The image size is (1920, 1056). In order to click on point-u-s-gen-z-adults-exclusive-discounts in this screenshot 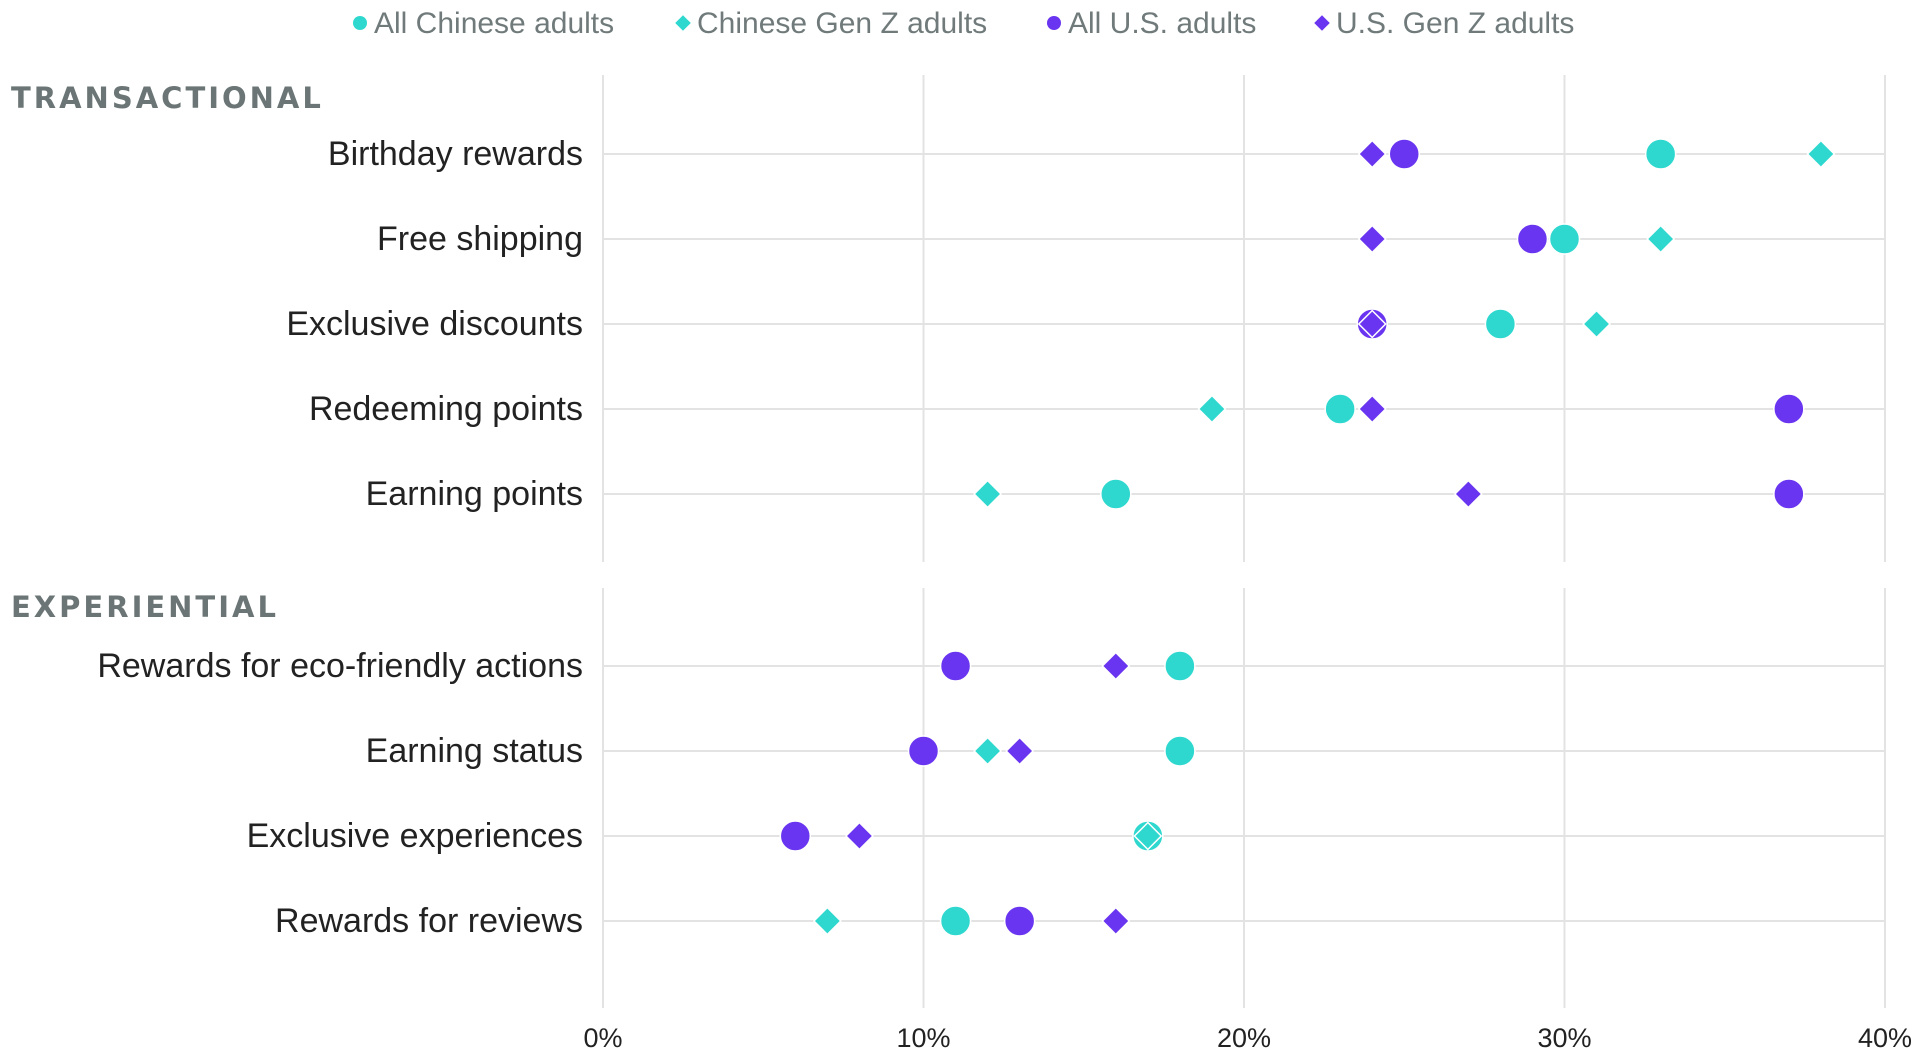, I will do `click(1372, 324)`.